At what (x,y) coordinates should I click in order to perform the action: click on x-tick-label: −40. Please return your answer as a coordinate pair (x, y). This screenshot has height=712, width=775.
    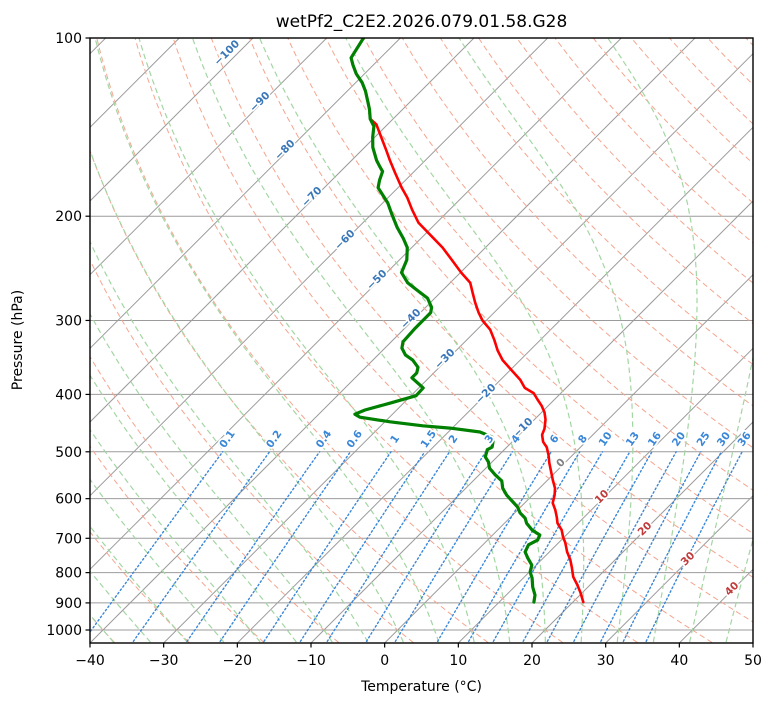
    Looking at the image, I should click on (90, 661).